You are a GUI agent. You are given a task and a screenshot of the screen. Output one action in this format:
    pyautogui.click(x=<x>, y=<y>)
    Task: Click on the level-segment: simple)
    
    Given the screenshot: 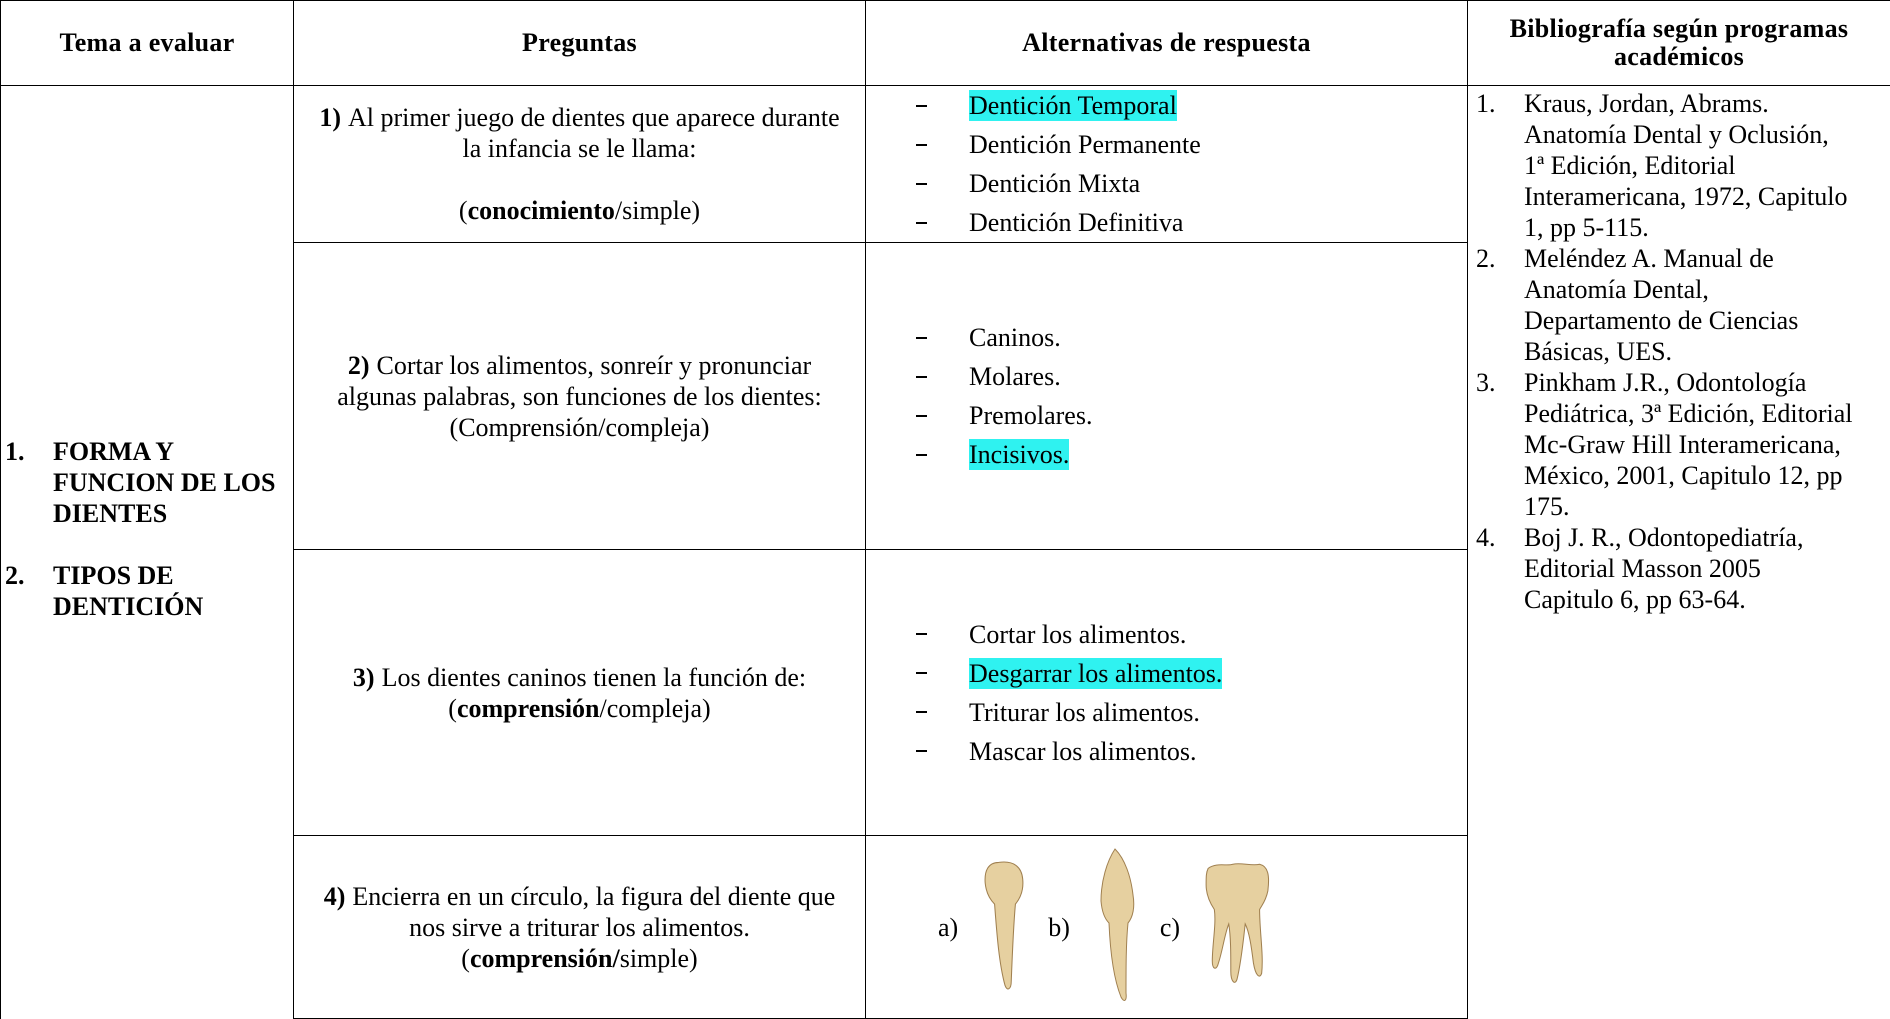 What is the action you would take?
    pyautogui.click(x=659, y=958)
    